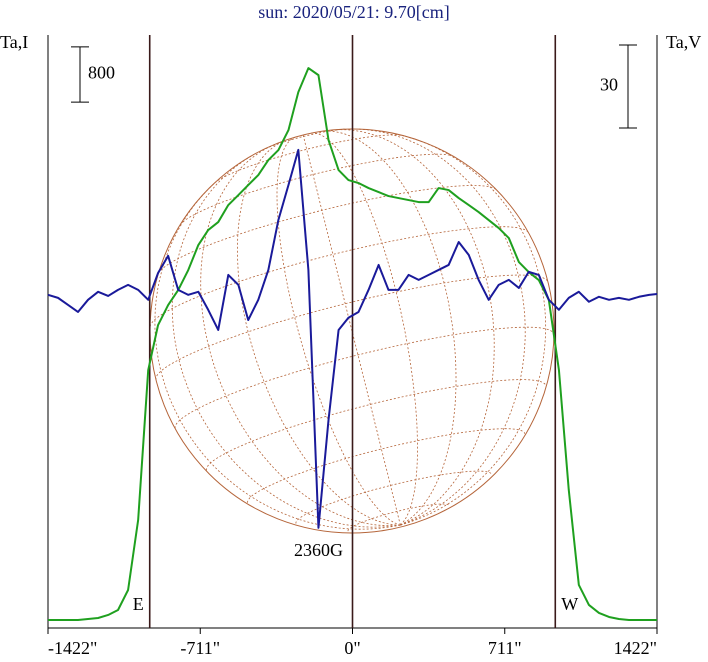 The width and height of the screenshot is (708, 662). I want to click on annotation: 2360G, so click(318, 550).